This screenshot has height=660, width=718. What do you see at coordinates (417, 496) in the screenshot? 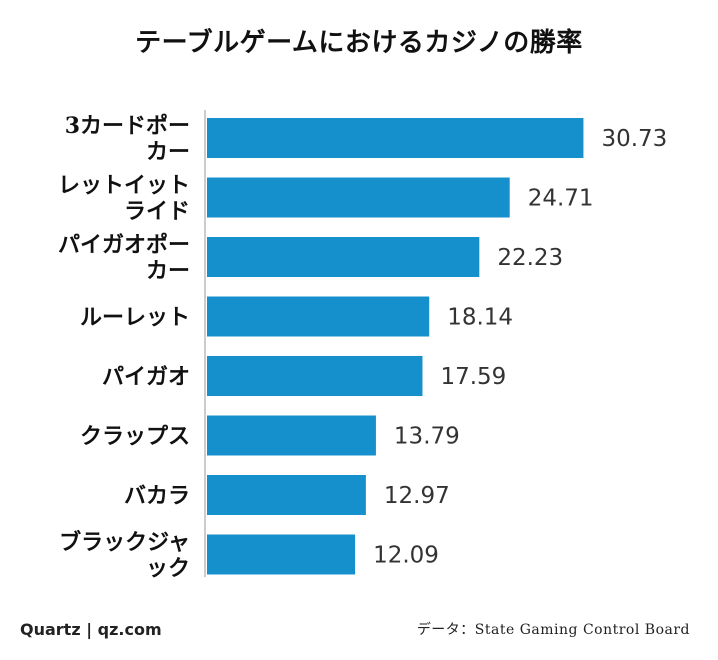
I see `value-label: 12.97` at bounding box center [417, 496].